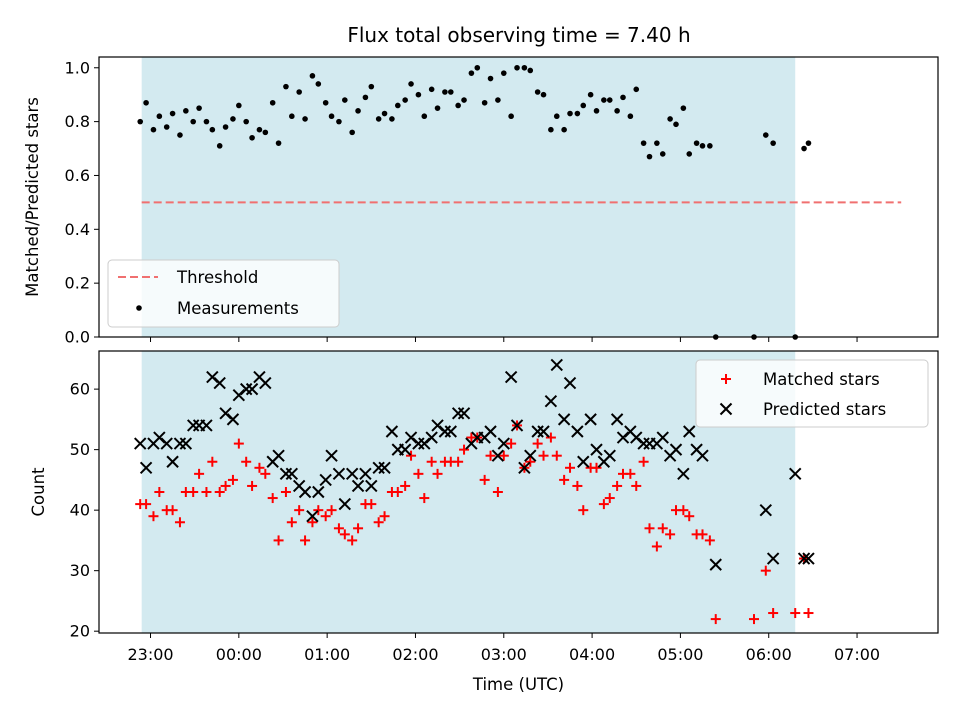 This screenshot has width=960, height=720. Describe the element at coordinates (32, 197) in the screenshot. I see `ratio-y-axis-label: Matched/Predicted stars` at that location.